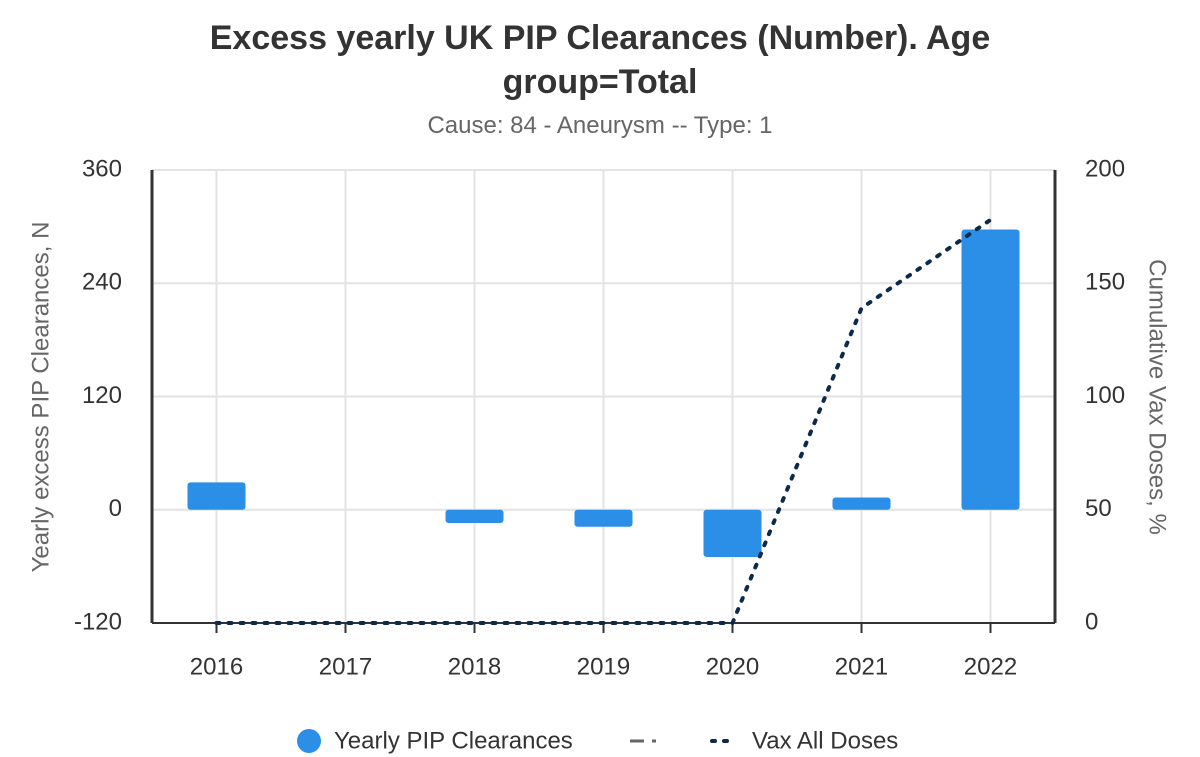  I want to click on x-tick-label: 2022, so click(990, 666).